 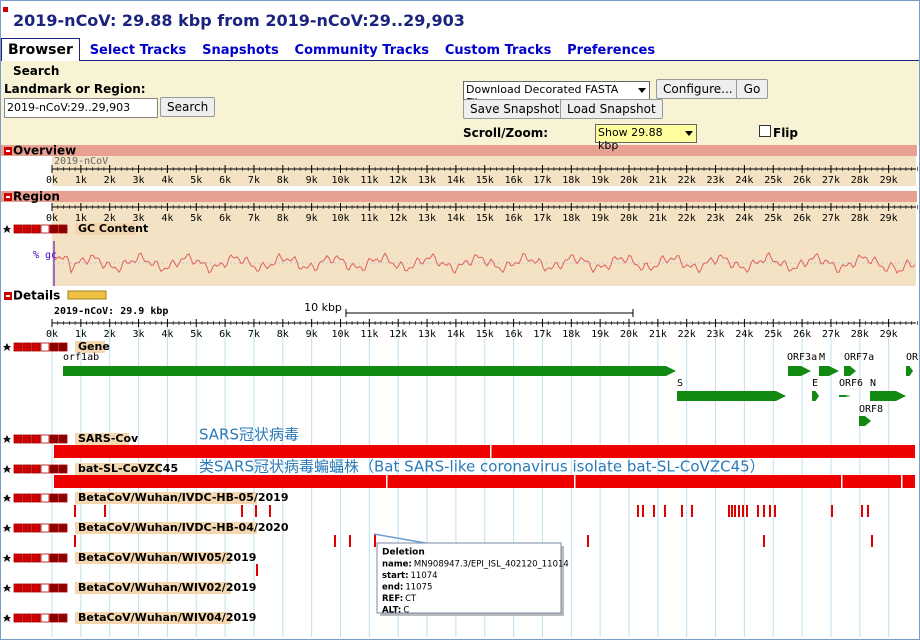 I want to click on track-label: BetaCoV/Wuhan/WIV05/2019, so click(x=167, y=557).